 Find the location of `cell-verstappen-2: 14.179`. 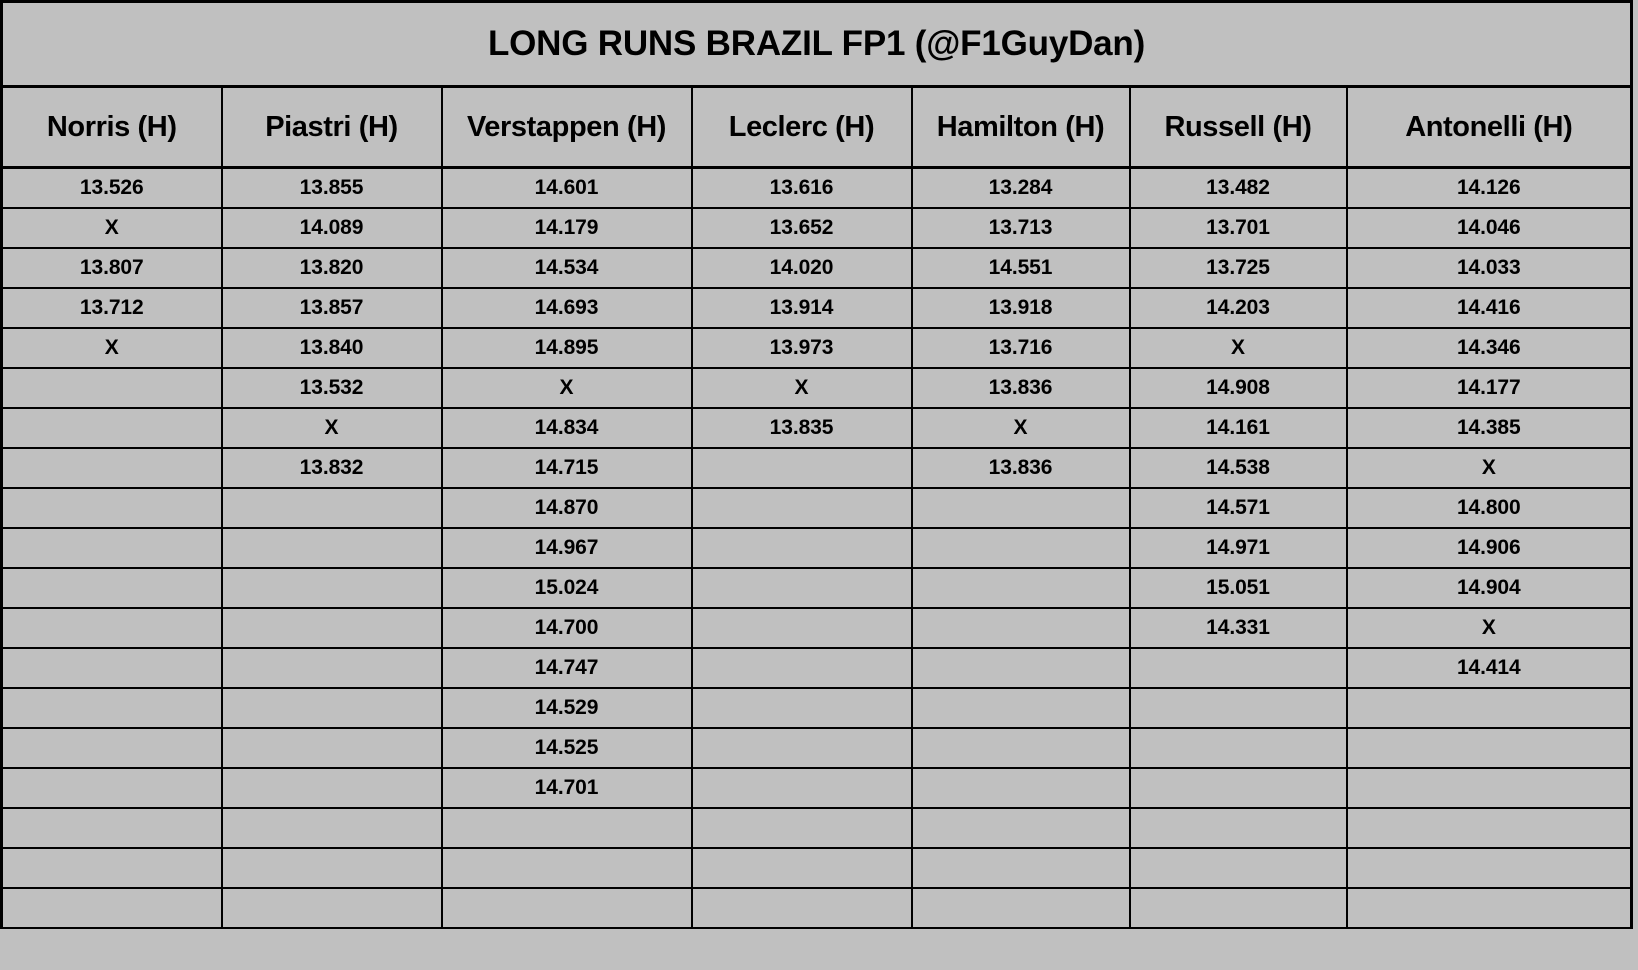

cell-verstappen-2: 14.179 is located at coordinates (566, 228).